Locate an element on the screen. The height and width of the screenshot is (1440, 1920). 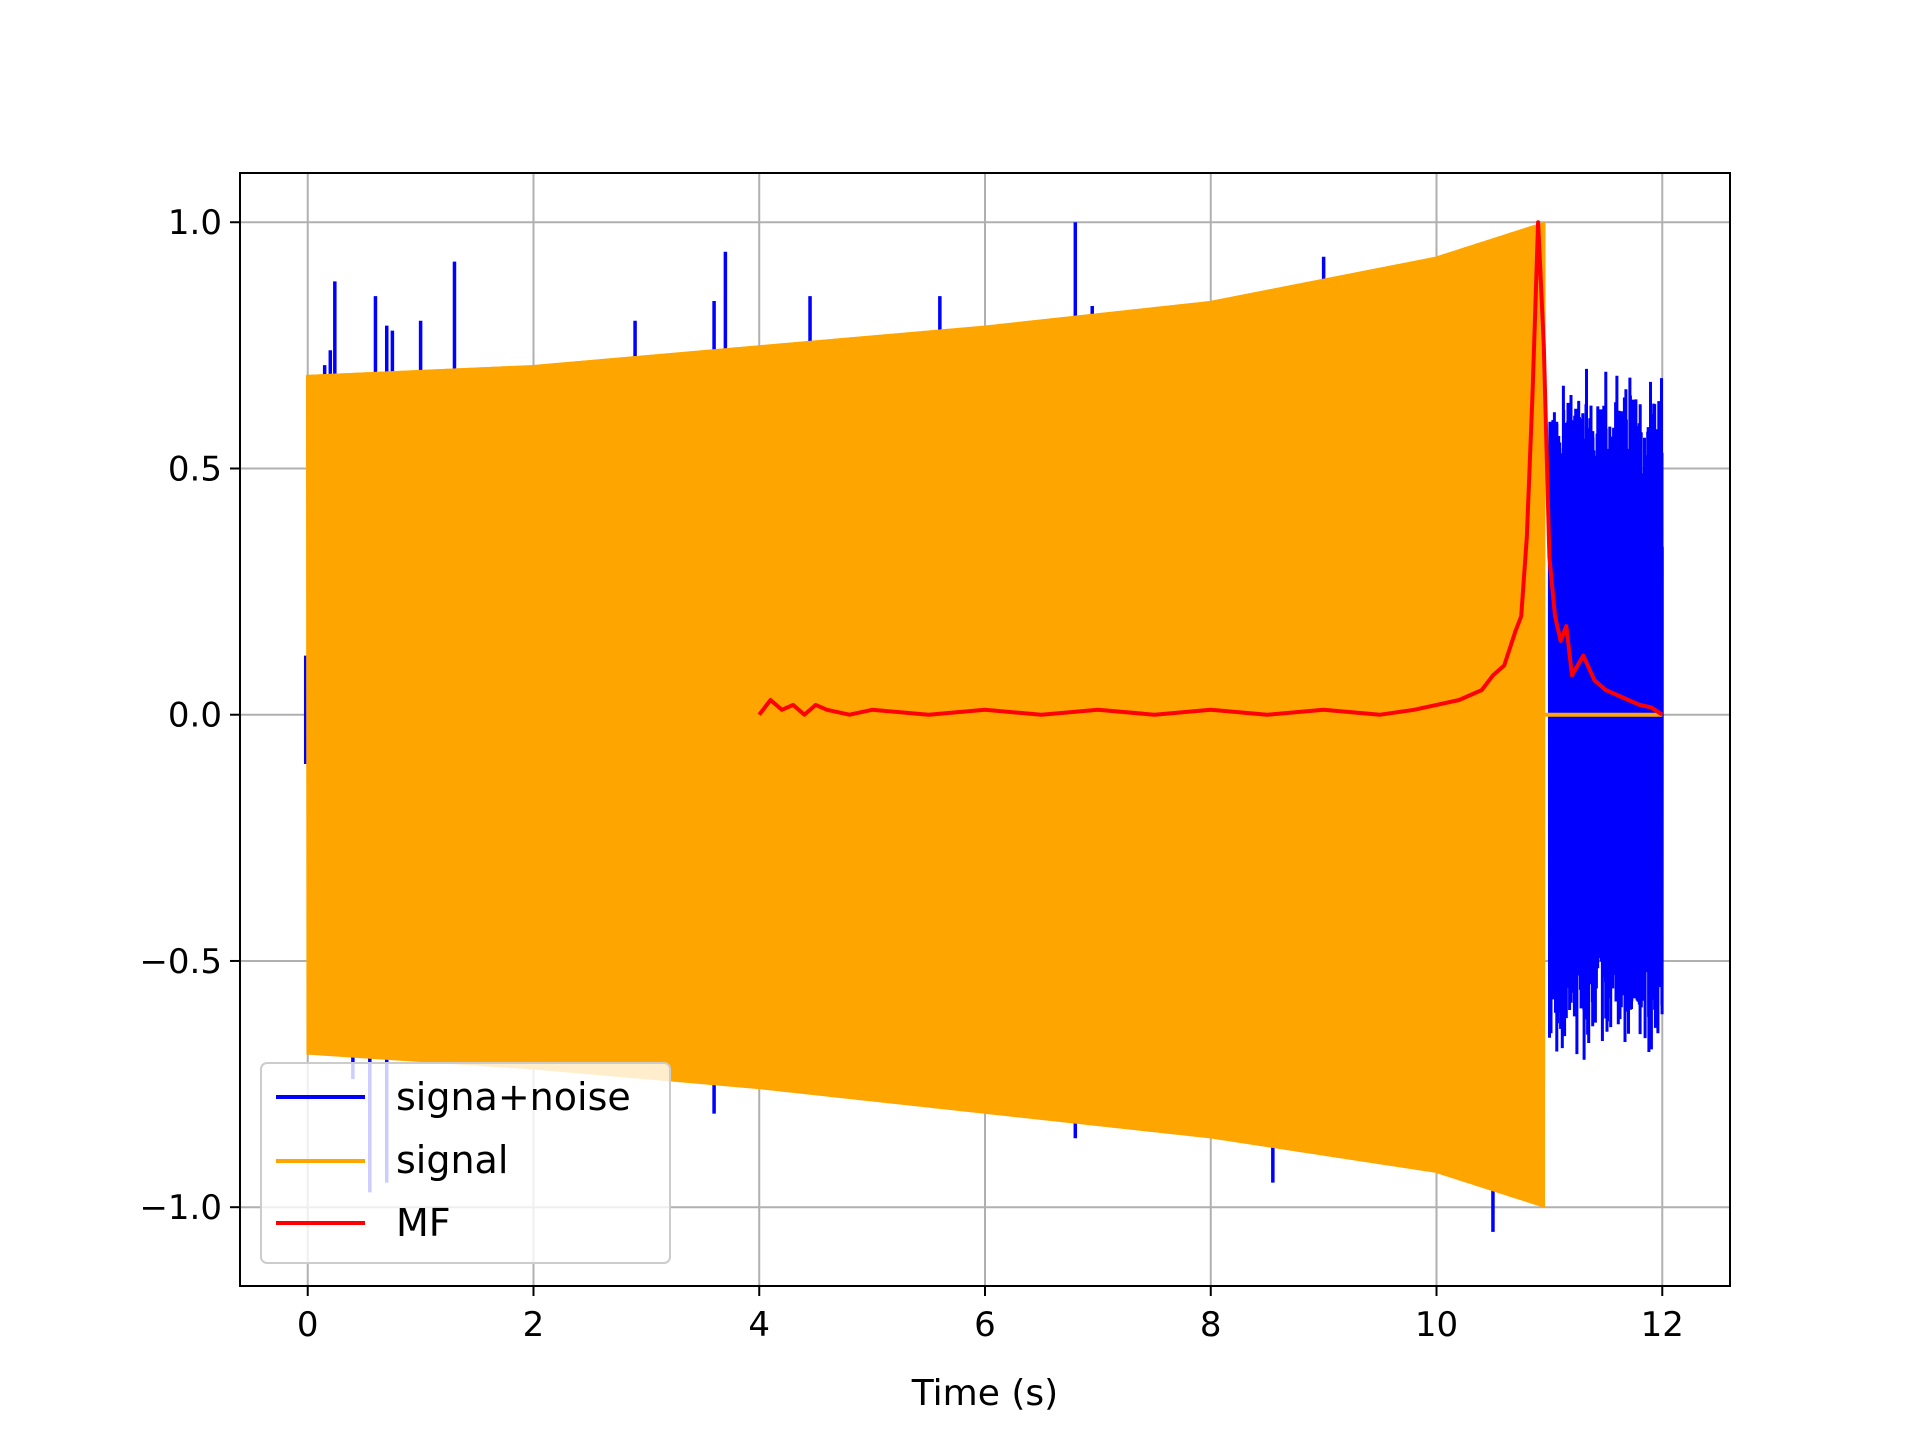
x-tick-label: 10 is located at coordinates (1436, 1325).